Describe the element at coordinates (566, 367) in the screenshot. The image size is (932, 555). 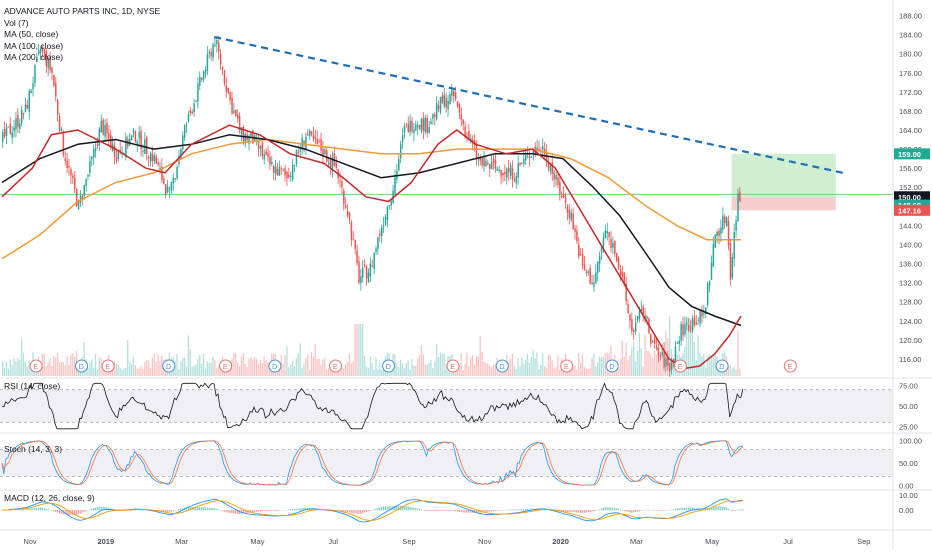
I see `earnings-marker-letter: E` at that location.